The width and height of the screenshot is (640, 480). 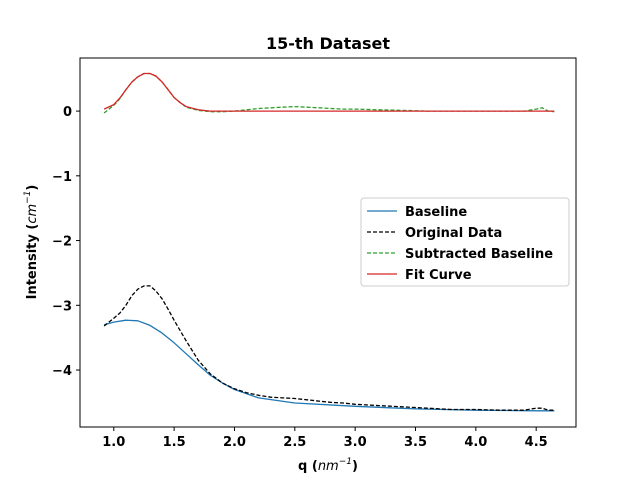 What do you see at coordinates (174, 442) in the screenshot?
I see `x-tick-label: 1.5` at bounding box center [174, 442].